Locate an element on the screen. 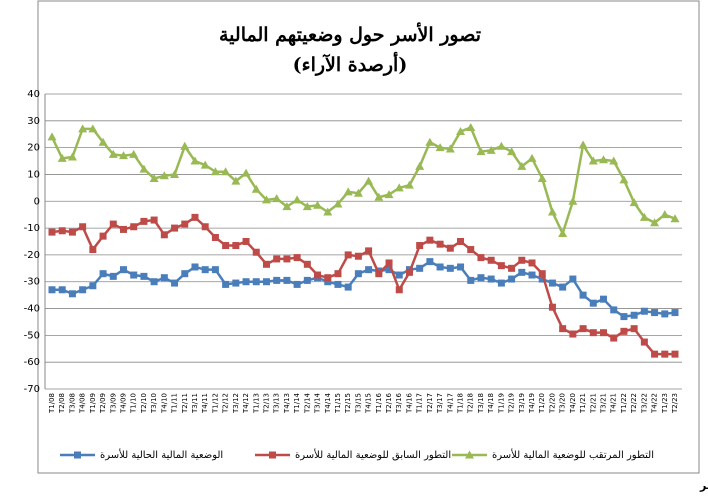 This screenshot has width=708, height=498. x-tick-label: T3/21 is located at coordinates (604, 403).